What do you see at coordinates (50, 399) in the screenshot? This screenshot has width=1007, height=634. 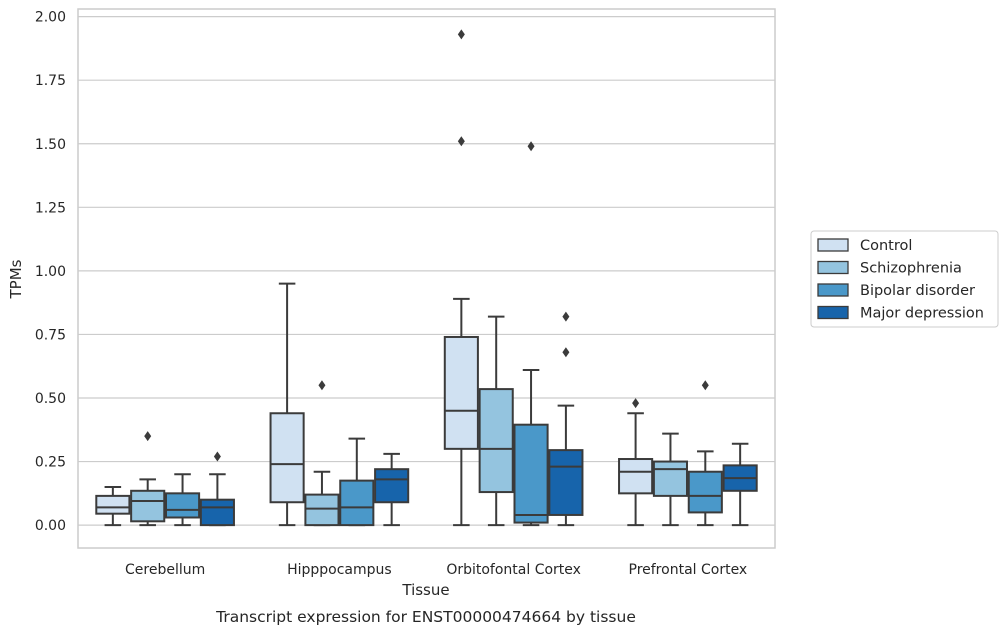 I see `y-tick-label: 0.50` at bounding box center [50, 399].